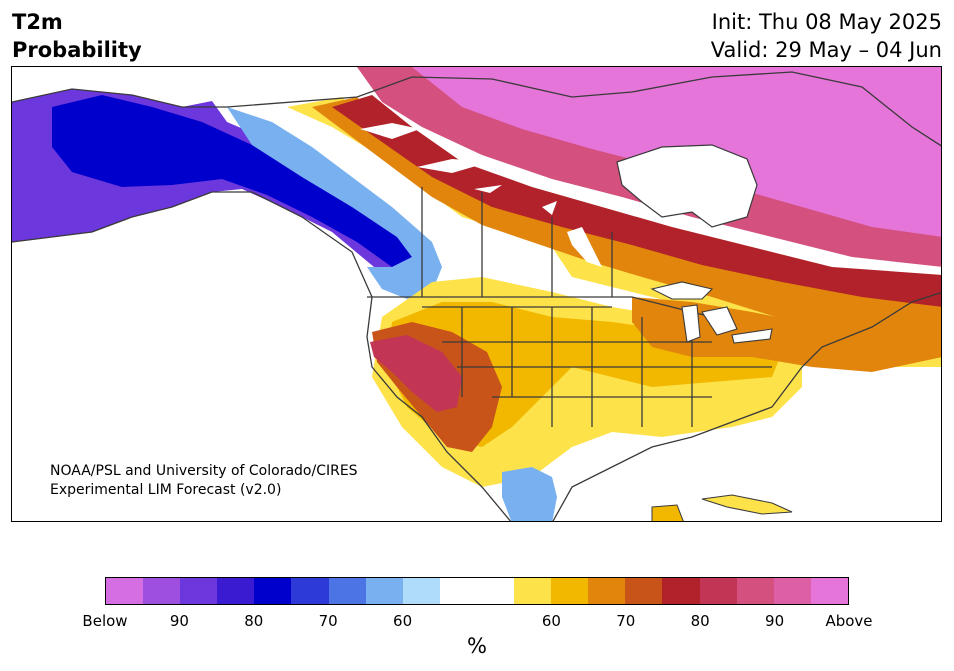 The width and height of the screenshot is (954, 671). Describe the element at coordinates (826, 22) in the screenshot. I see `init-date: Init: Thu 08 May 2025` at that location.